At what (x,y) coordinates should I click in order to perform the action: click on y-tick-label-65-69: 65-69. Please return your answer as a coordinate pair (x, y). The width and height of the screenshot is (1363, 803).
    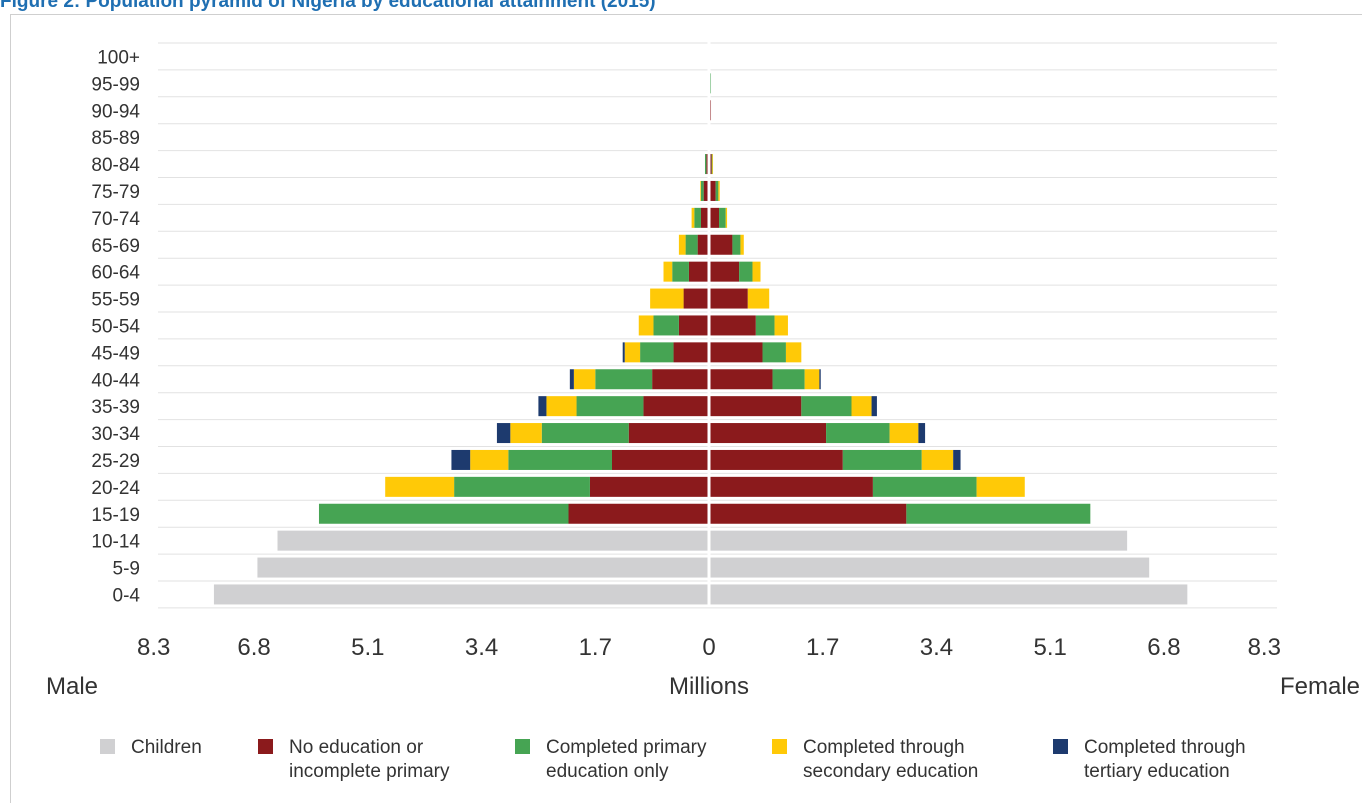
    Looking at the image, I should click on (115, 246).